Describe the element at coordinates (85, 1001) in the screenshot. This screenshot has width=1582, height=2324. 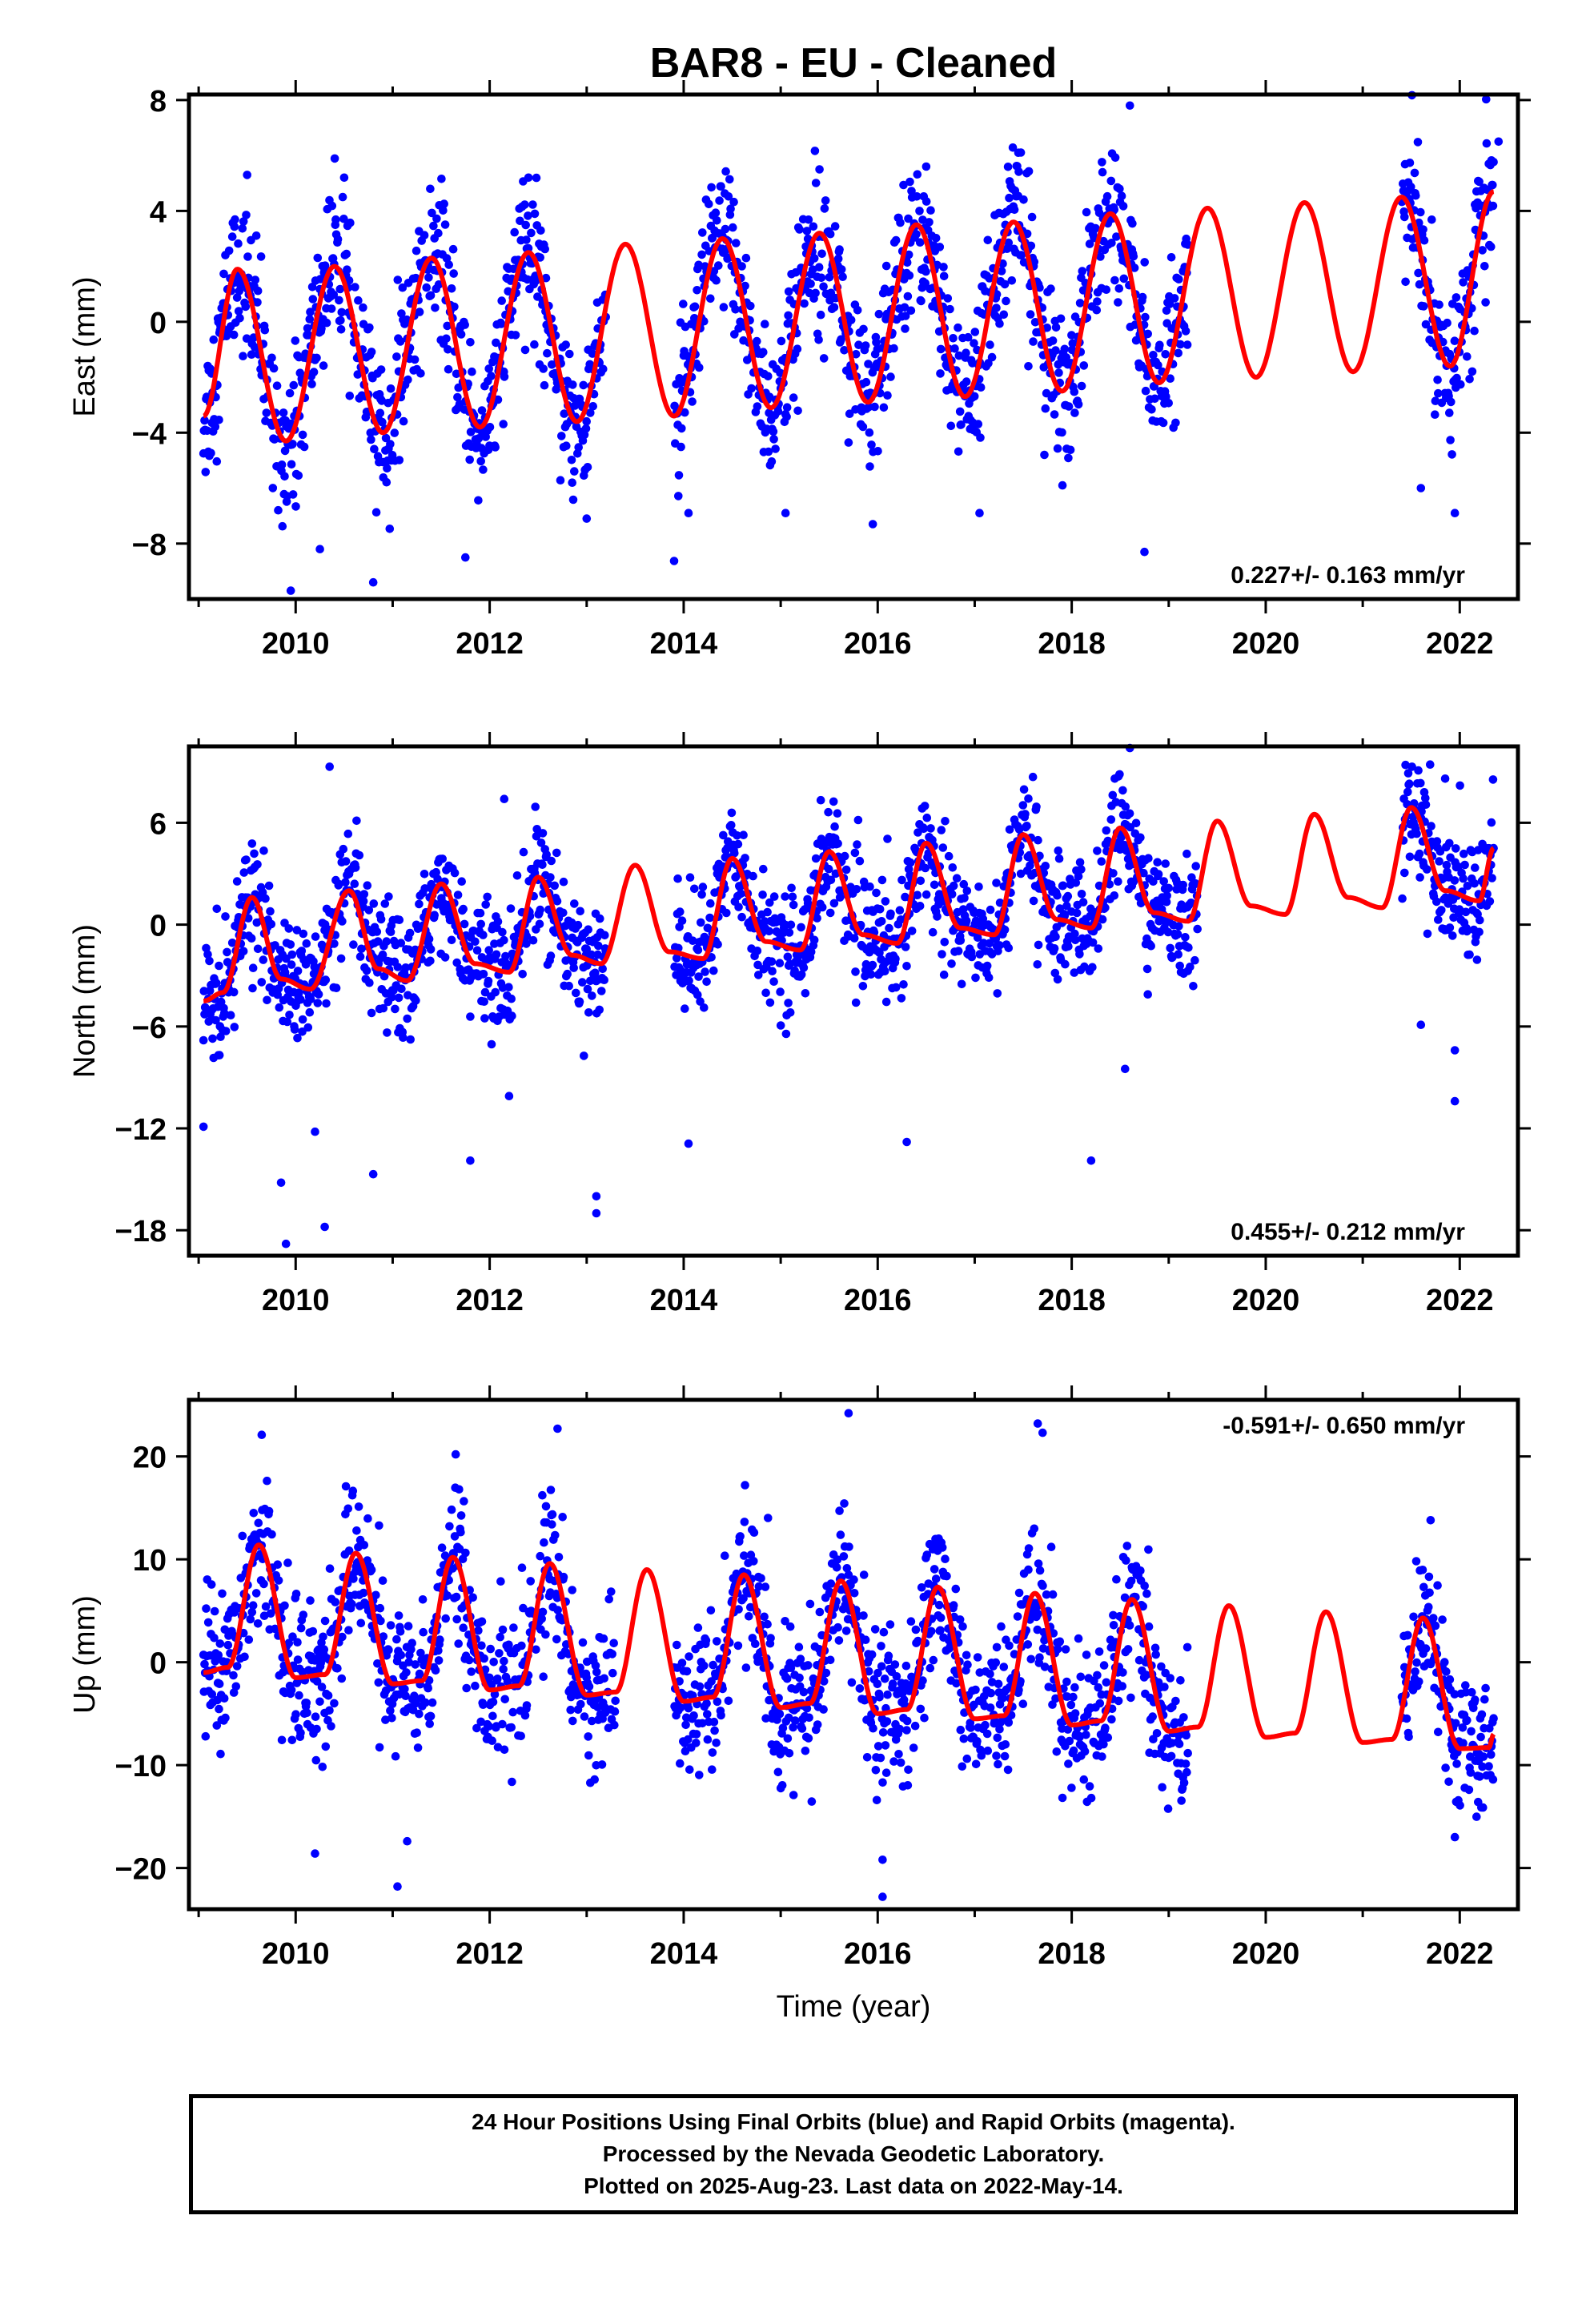
I see `y-axis-label: North (mm)` at that location.